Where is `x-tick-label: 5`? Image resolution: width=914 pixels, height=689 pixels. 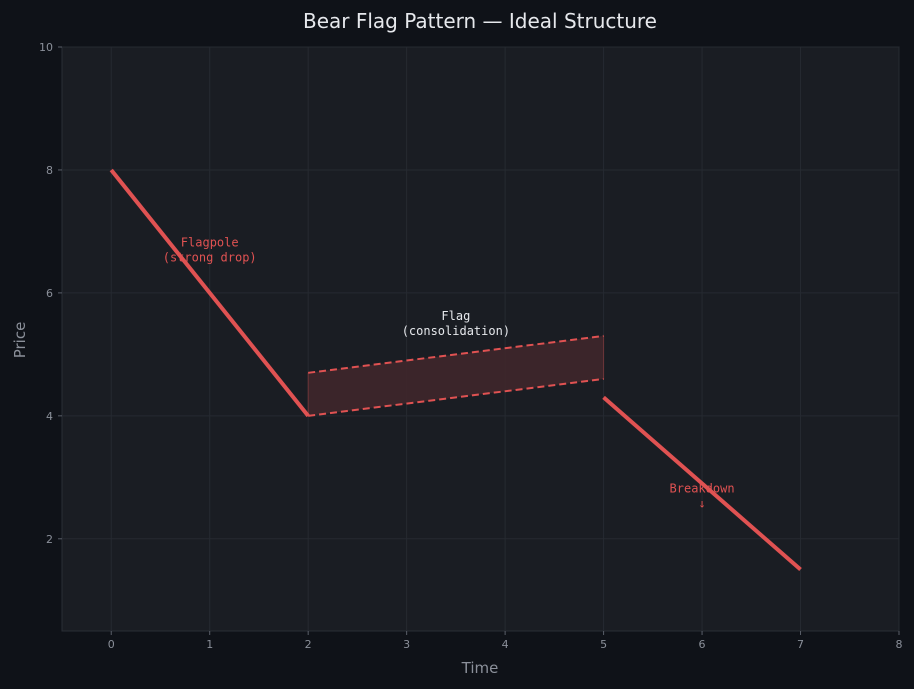 x-tick-label: 5 is located at coordinates (603, 644).